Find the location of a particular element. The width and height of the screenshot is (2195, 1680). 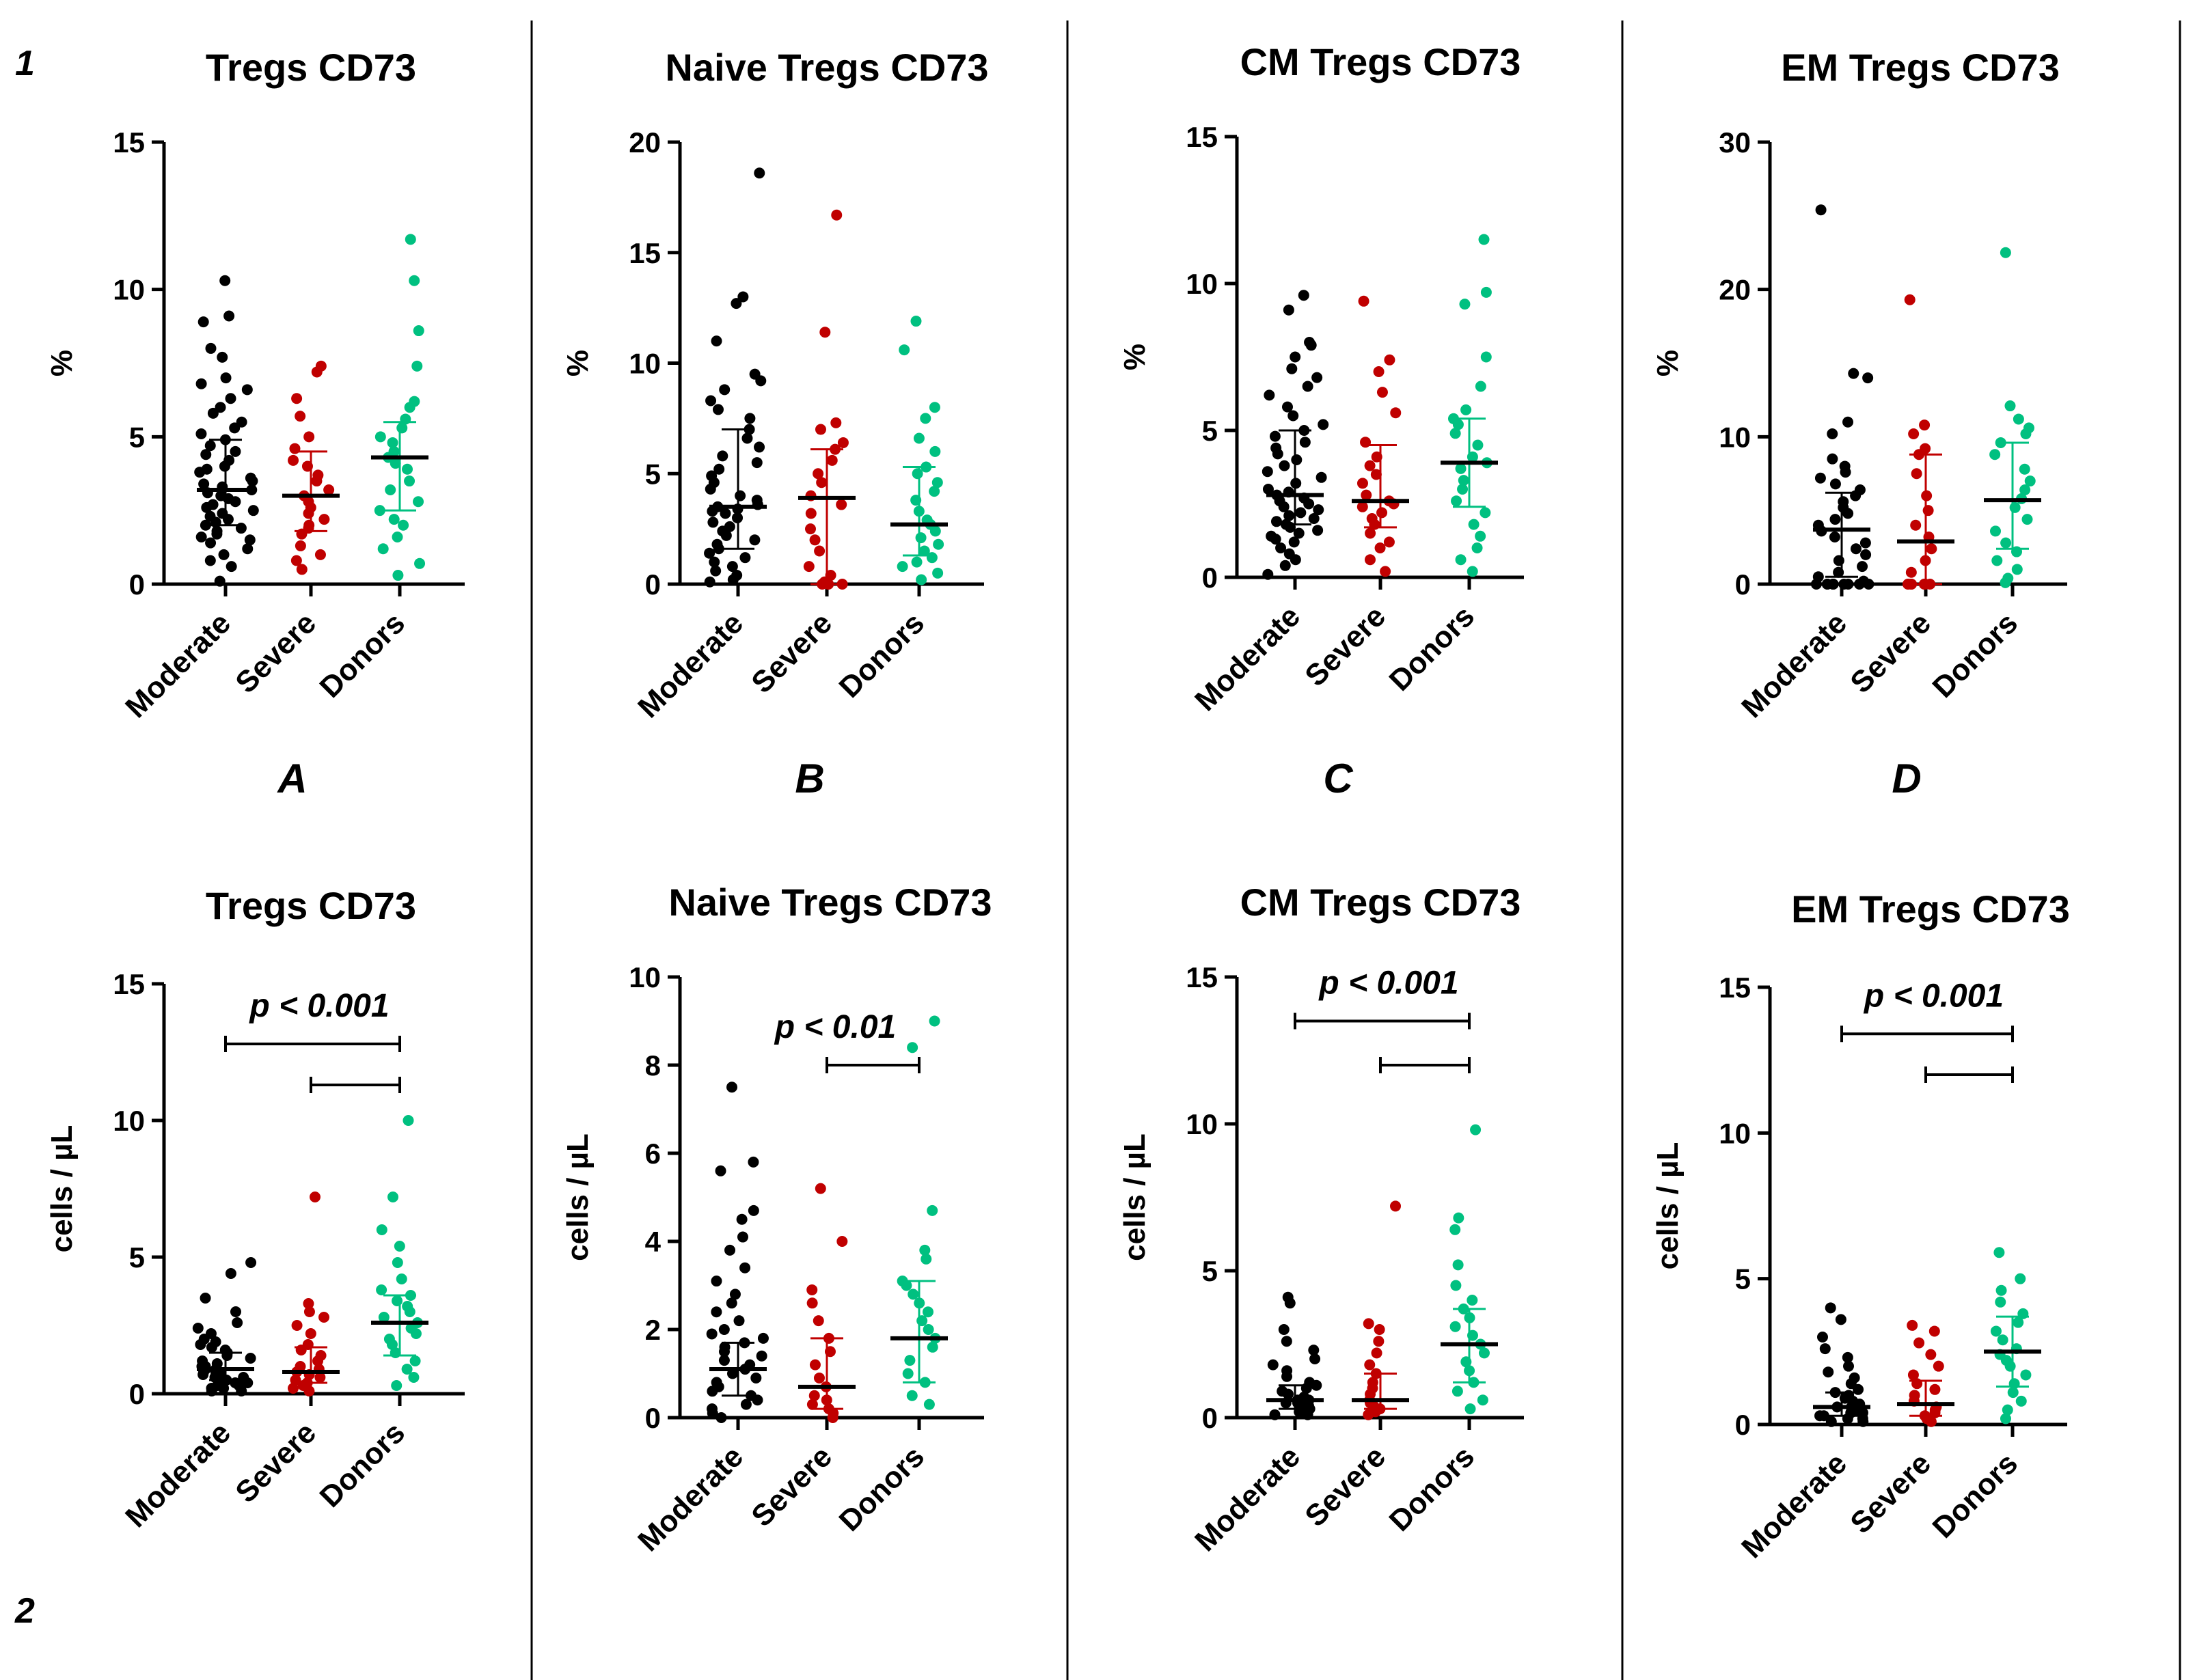

p-value-label: p < 0.001 is located at coordinates (318, 1006).